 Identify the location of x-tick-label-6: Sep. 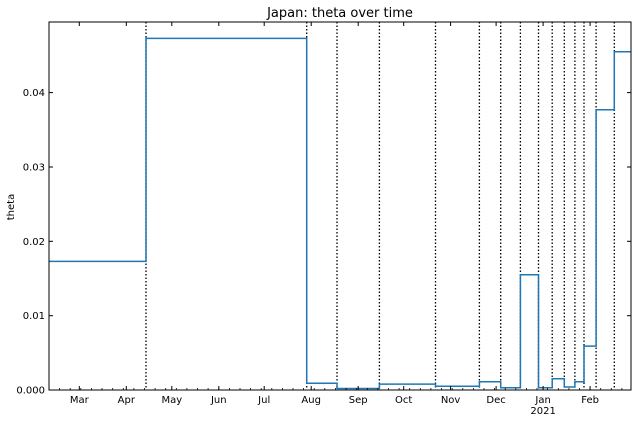
(358, 400).